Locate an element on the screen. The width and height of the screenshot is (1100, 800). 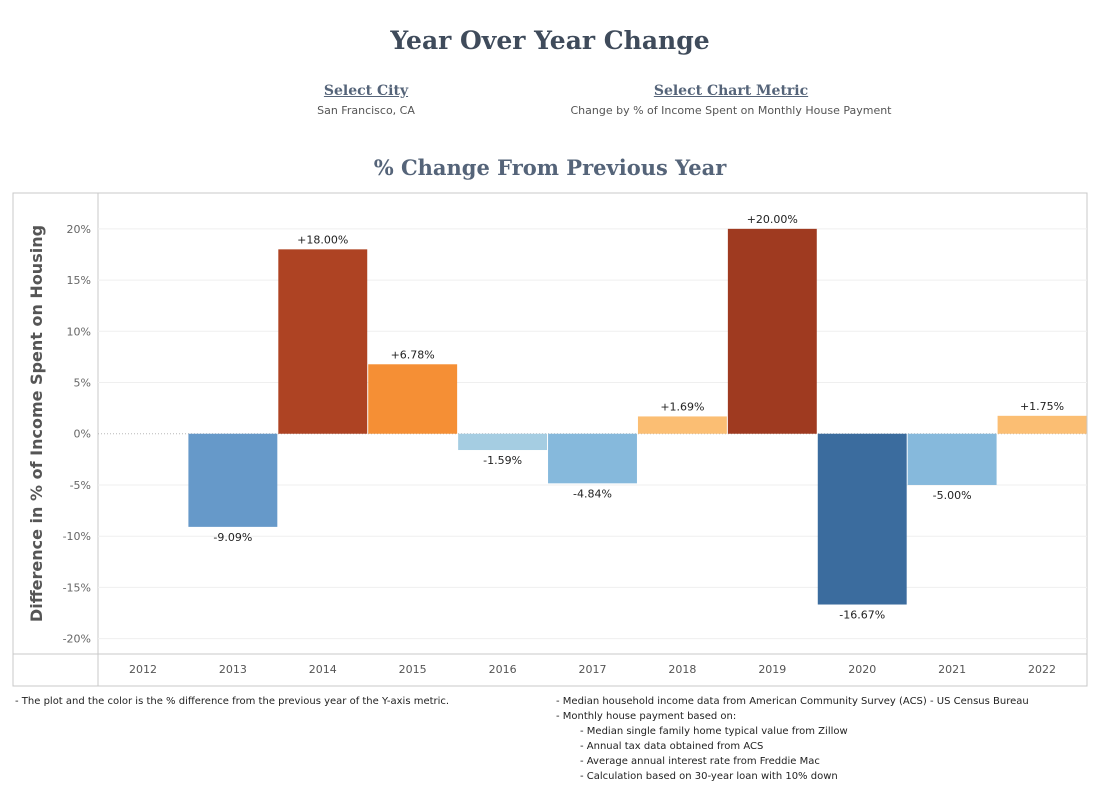
x-tick-label: 2015 is located at coordinates (413, 669).